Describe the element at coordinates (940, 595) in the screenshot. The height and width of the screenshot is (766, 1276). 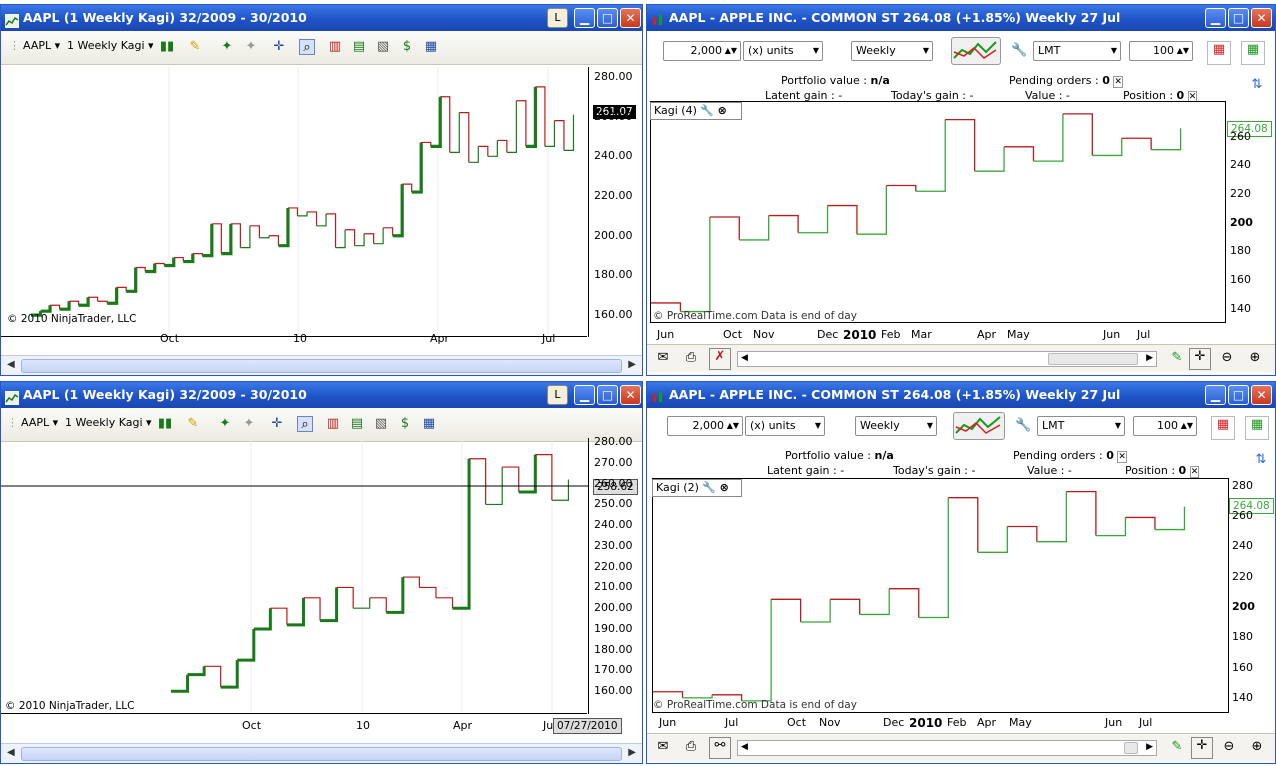
I see `kagi-chart-plot` at that location.